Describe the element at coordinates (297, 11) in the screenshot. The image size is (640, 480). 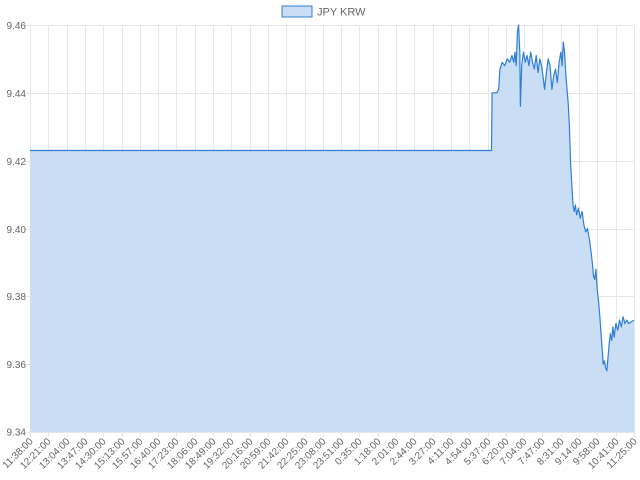
I see `legend-swatch` at that location.